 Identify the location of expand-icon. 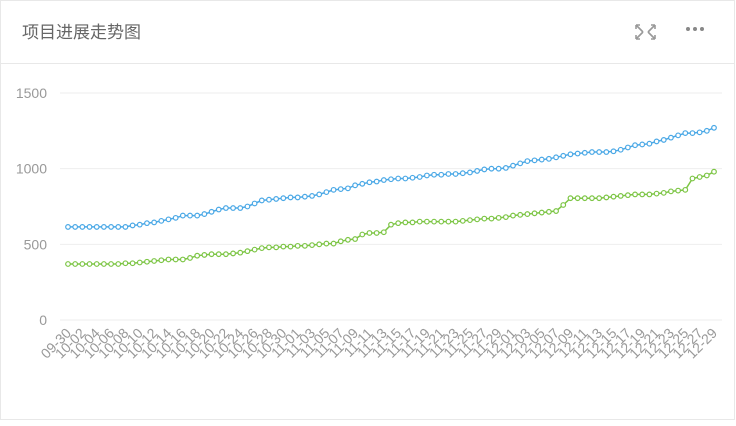
(645, 32).